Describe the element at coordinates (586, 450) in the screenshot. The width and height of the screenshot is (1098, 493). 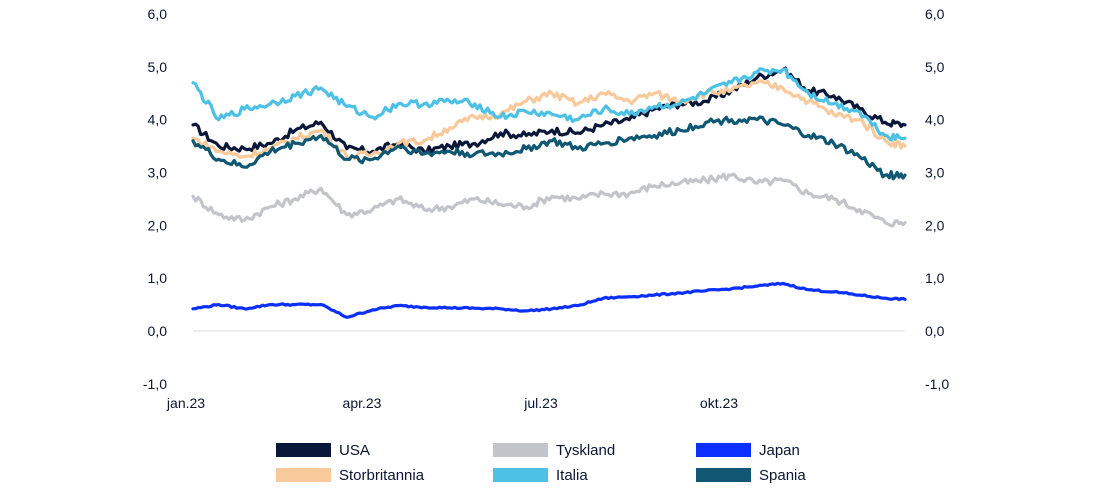
I see `legend-label: Tyskland` at that location.